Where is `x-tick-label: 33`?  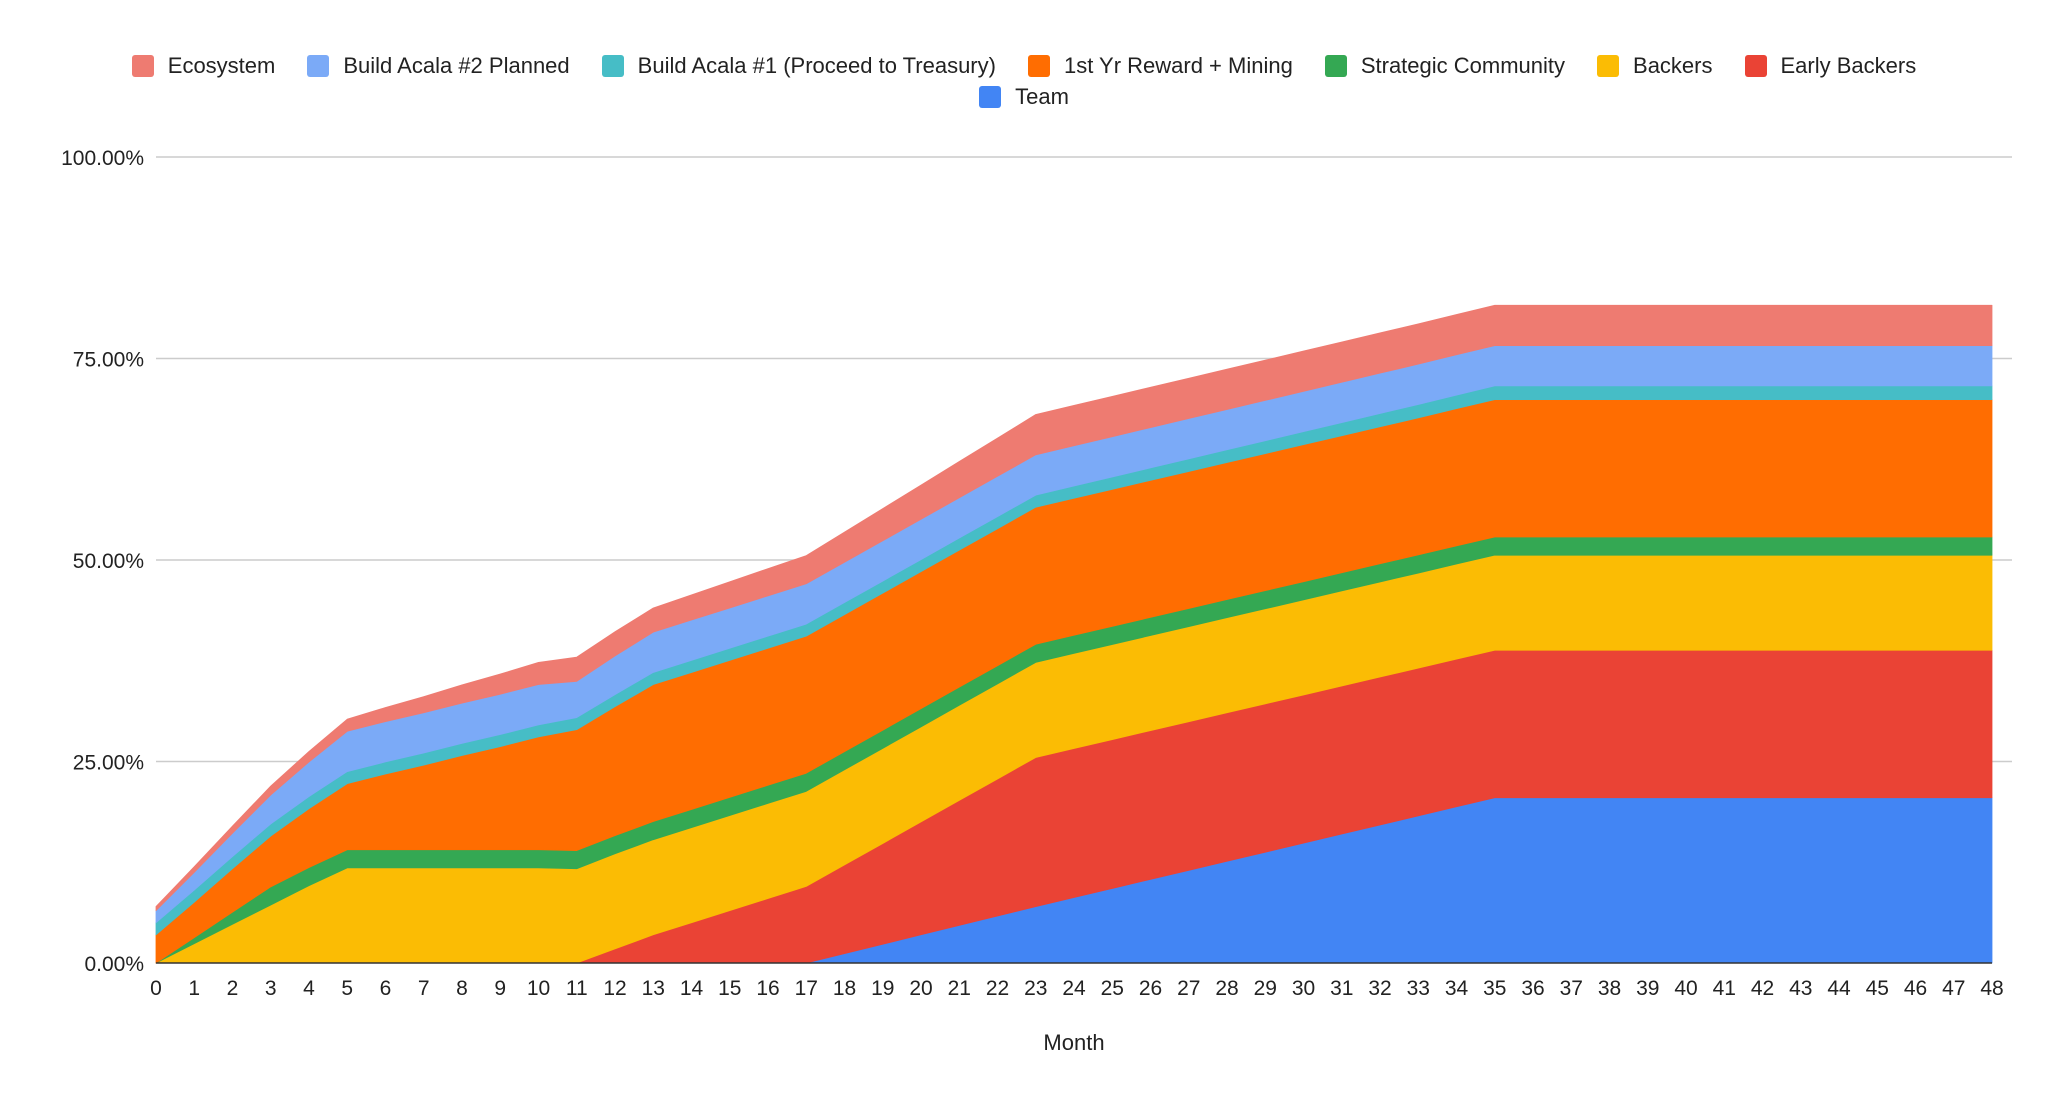 x-tick-label: 33 is located at coordinates (1418, 988).